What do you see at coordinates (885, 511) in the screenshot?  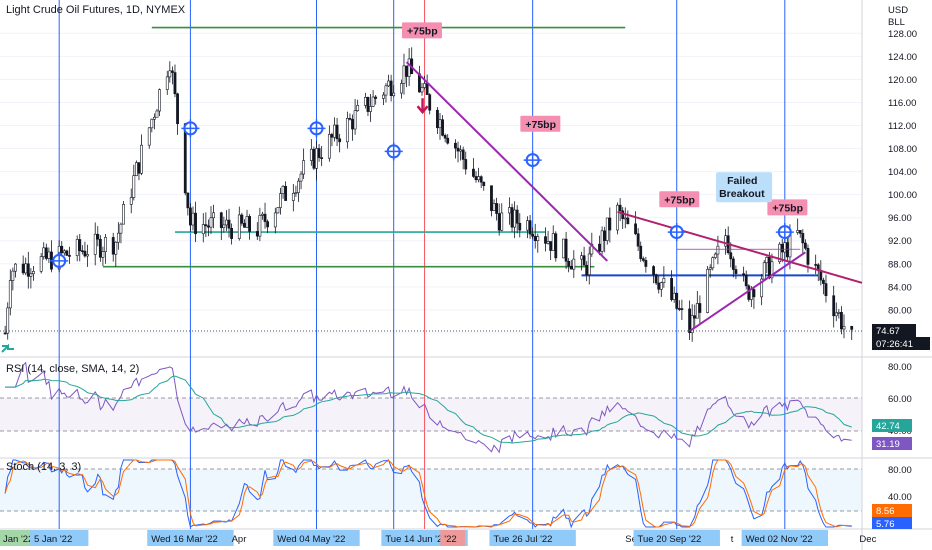 I see `stoch-k-value: 8.56` at bounding box center [885, 511].